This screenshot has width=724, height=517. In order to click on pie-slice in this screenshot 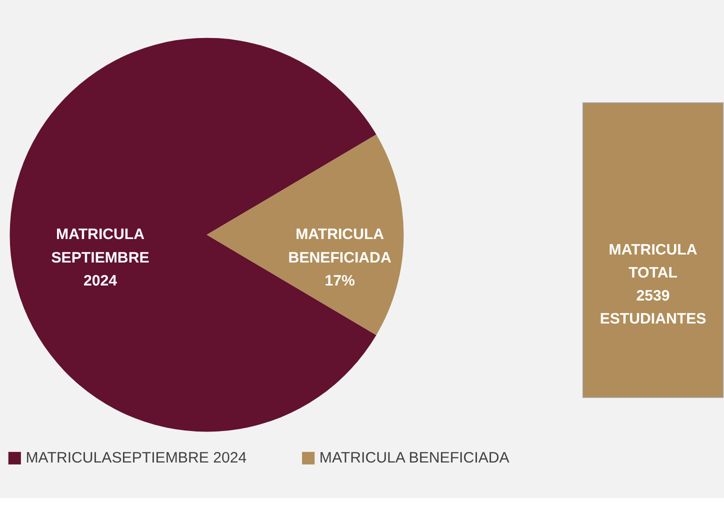, I will do `click(305, 235)`.